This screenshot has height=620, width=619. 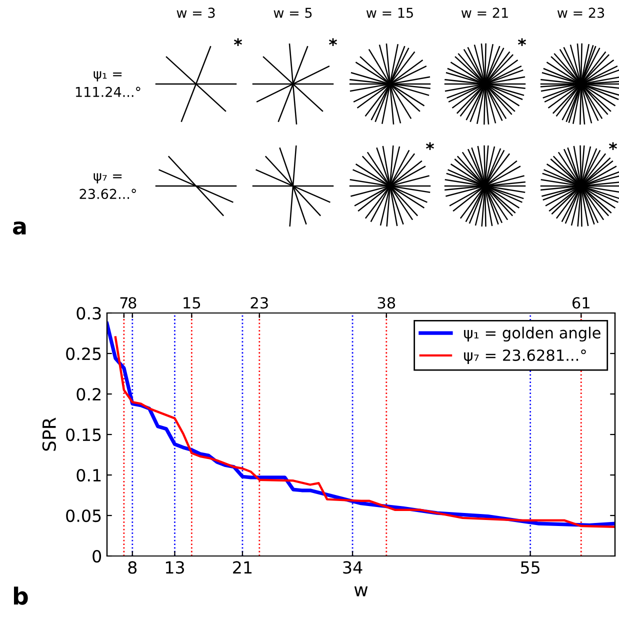 What do you see at coordinates (49, 434) in the screenshot?
I see `y-axis-title: SPR` at bounding box center [49, 434].